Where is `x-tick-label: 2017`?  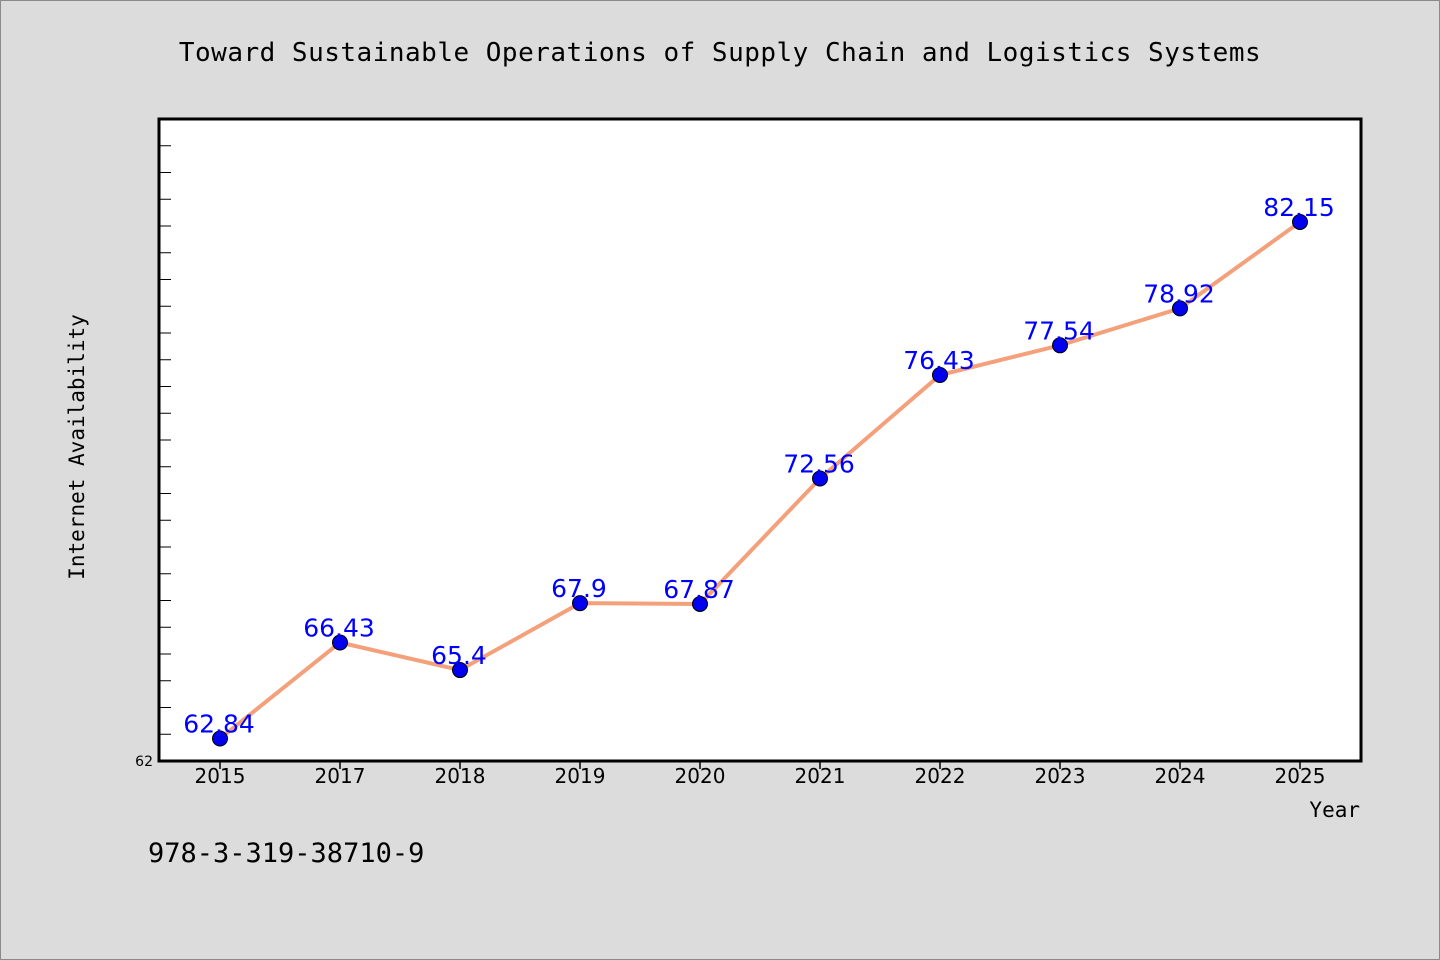
x-tick-label: 2017 is located at coordinates (340, 776).